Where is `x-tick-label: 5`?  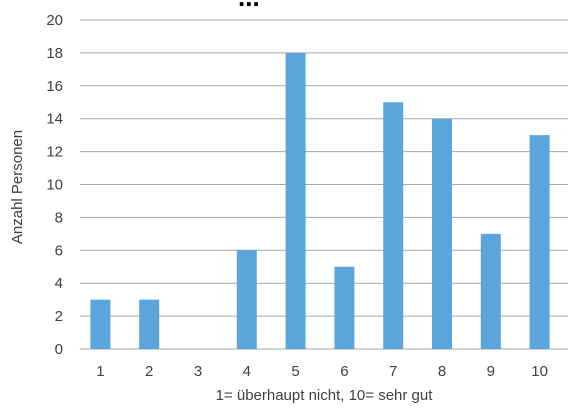 x-tick-label: 5 is located at coordinates (295, 371).